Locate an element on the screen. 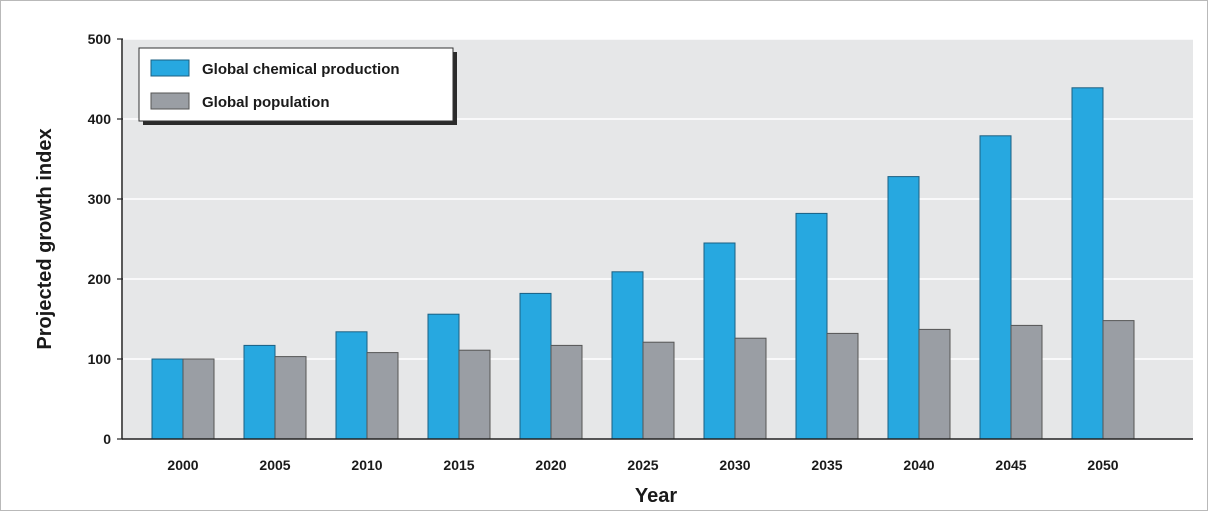 This screenshot has width=1208, height=512. x-axis-title: Year is located at coordinates (656, 496).